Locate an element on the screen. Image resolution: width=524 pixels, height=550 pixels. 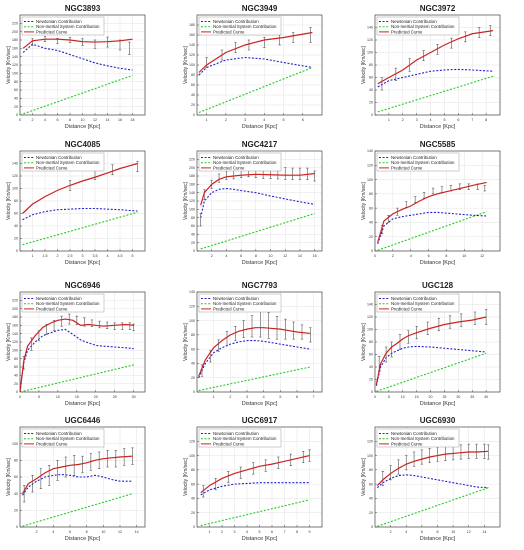
y-tick-label: 200 is located at coordinates (15, 309).